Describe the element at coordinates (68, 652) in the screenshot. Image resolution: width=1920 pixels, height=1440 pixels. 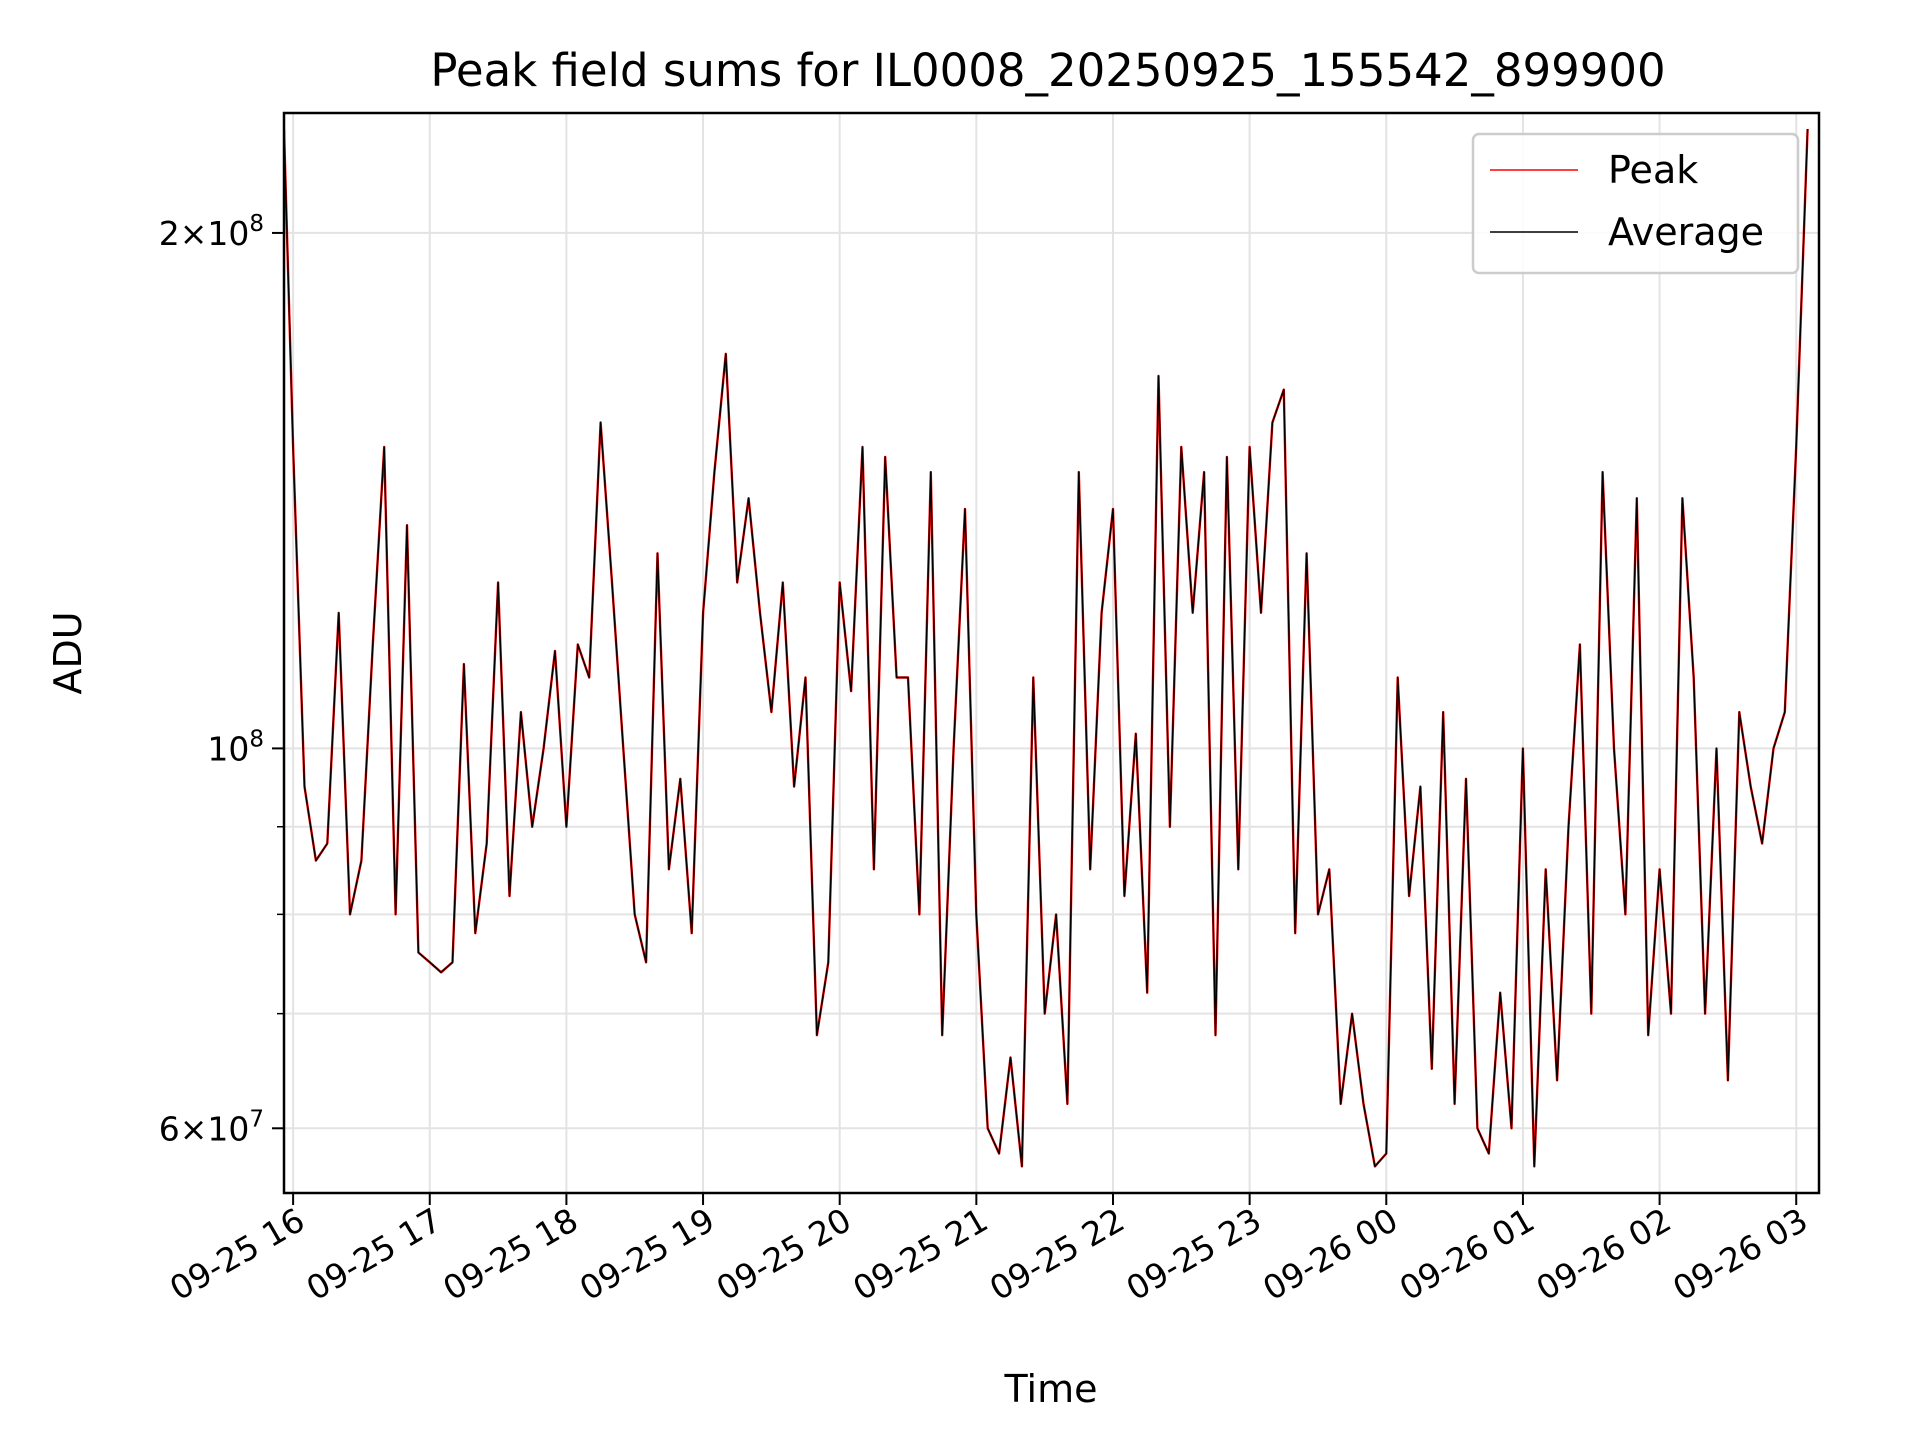
I see `y-axis-label: ADU` at that location.